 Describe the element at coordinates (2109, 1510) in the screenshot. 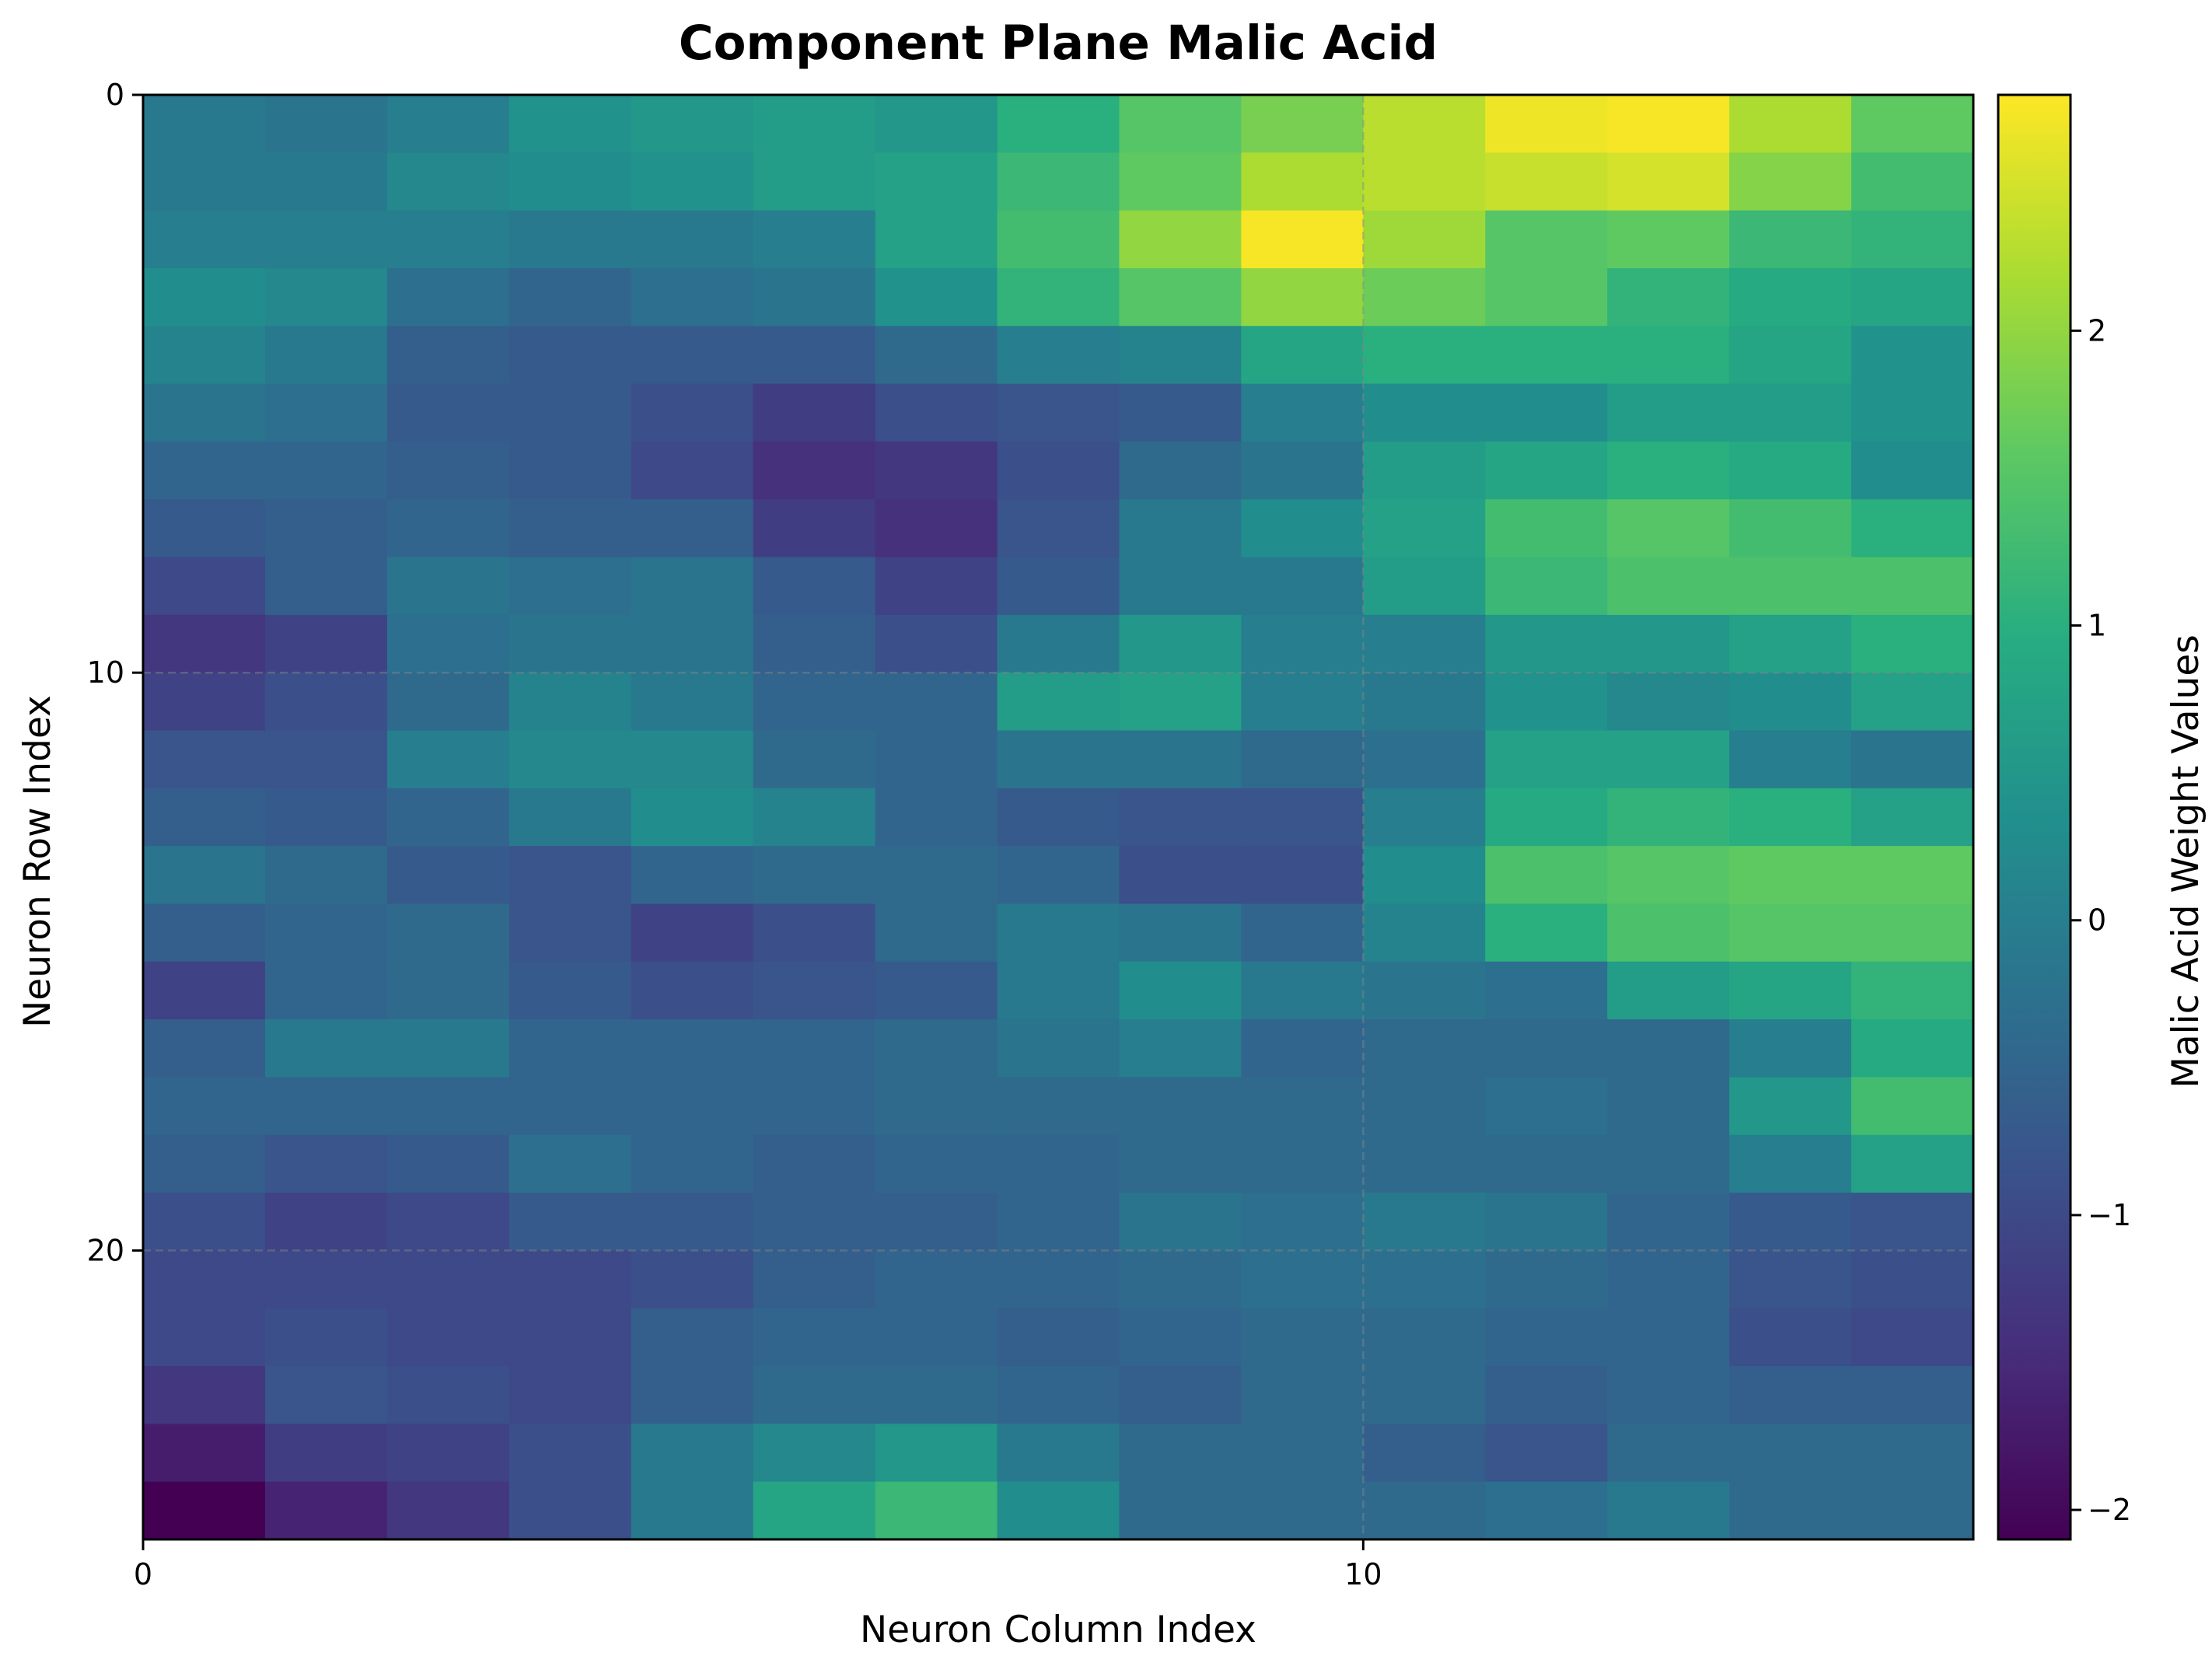

I see `colorbar-tick-label: −2` at that location.